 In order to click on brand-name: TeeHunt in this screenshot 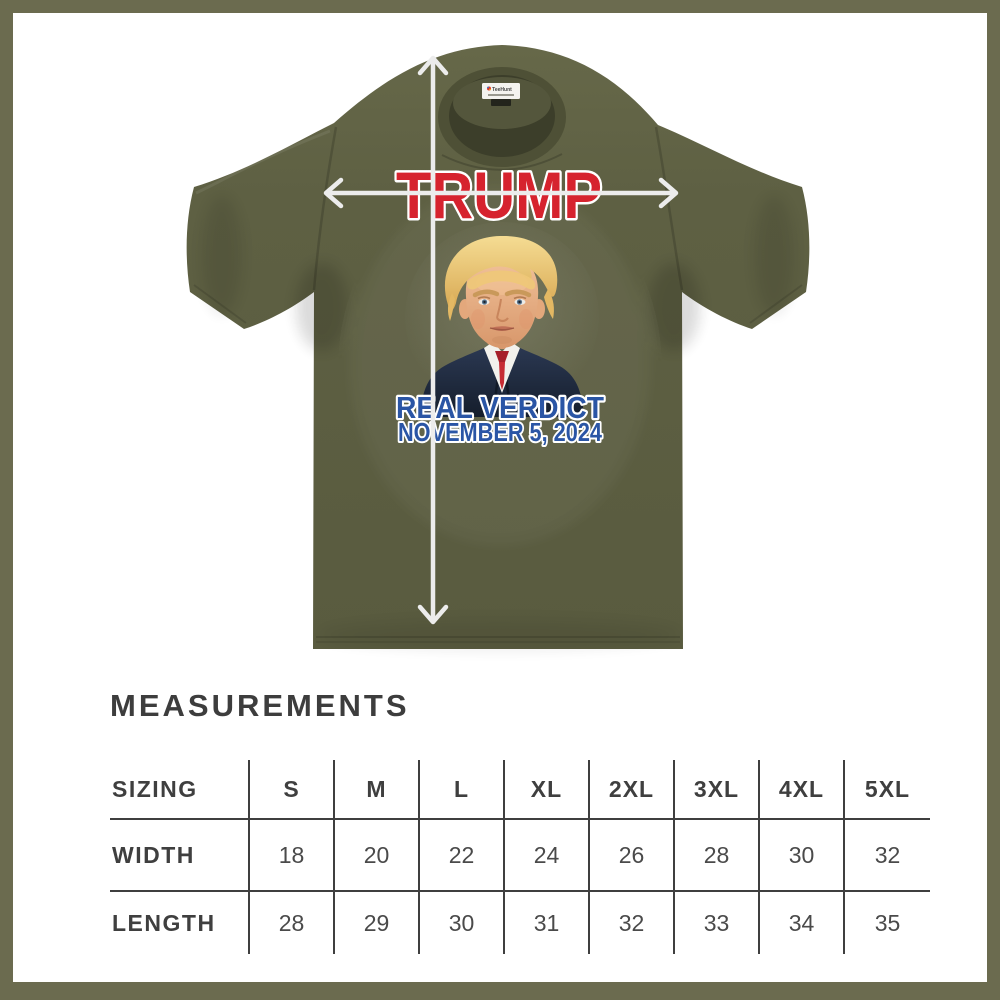, I will do `click(502, 90)`.